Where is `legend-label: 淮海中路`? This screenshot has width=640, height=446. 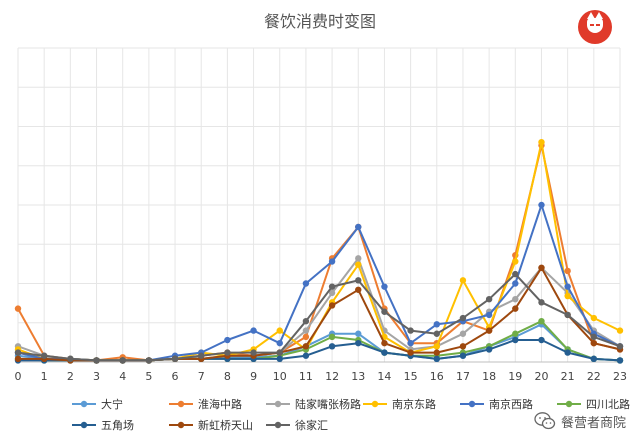 legend-label: 淮海中路 is located at coordinates (220, 404).